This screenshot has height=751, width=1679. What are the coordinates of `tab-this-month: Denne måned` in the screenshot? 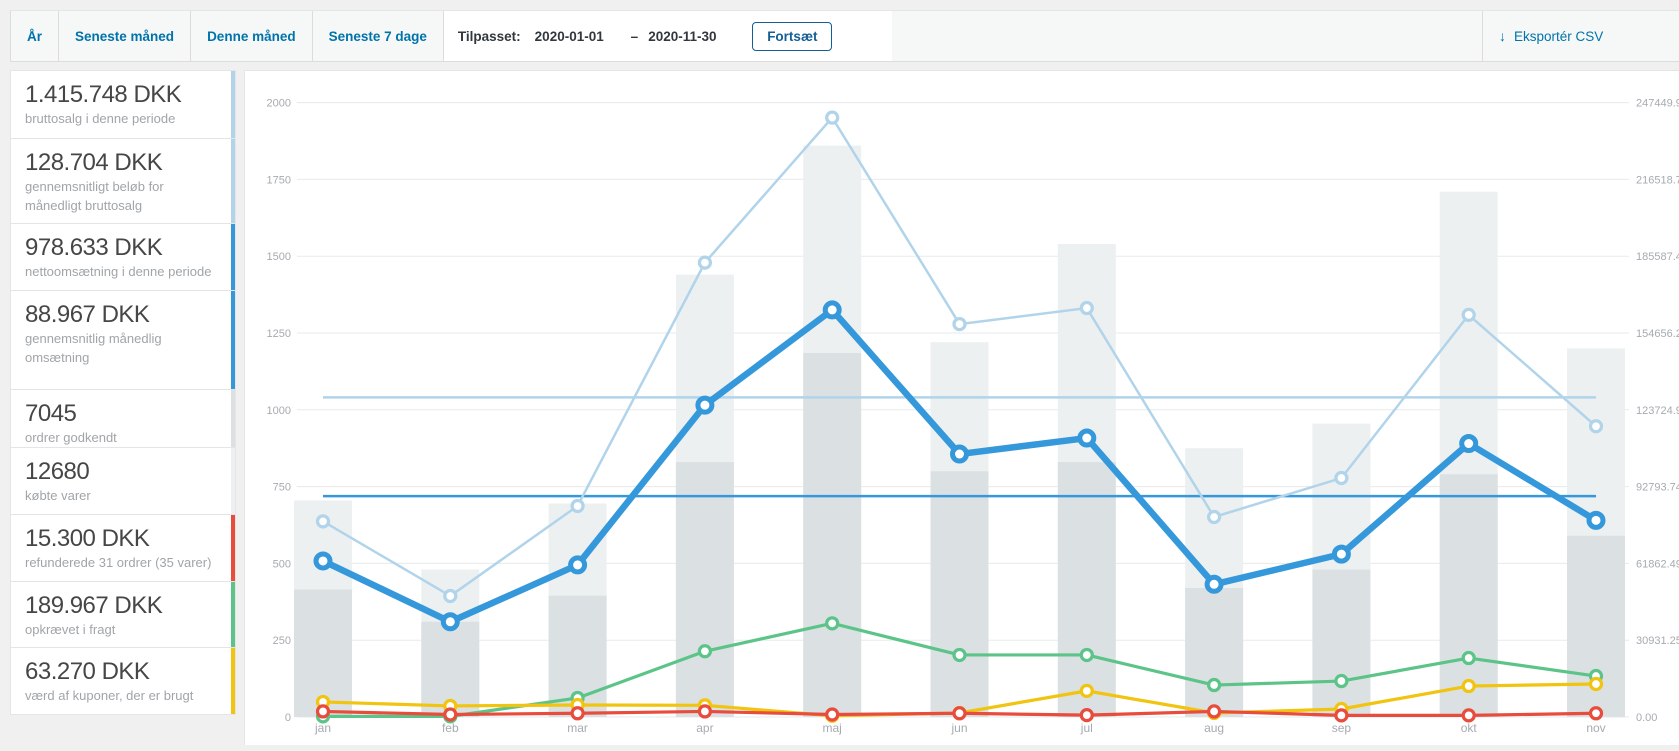 It's located at (252, 36).